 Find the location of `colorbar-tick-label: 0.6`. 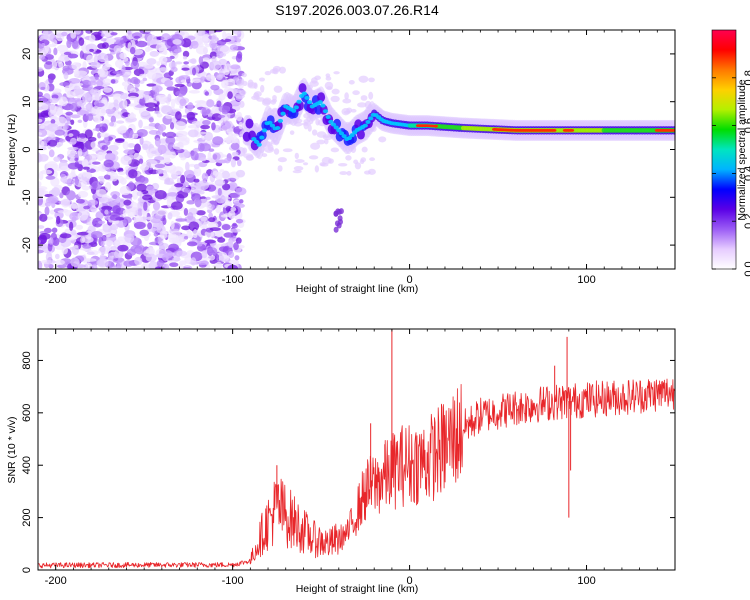

colorbar-tick-label: 0.6 is located at coordinates (746, 125).